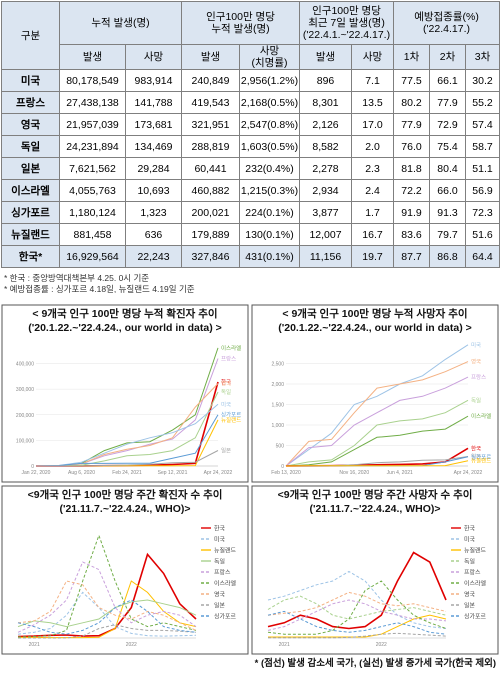 Image resolution: width=500 pixels, height=673 pixels. I want to click on table-cell: 2,168(0.5%), so click(269, 102).